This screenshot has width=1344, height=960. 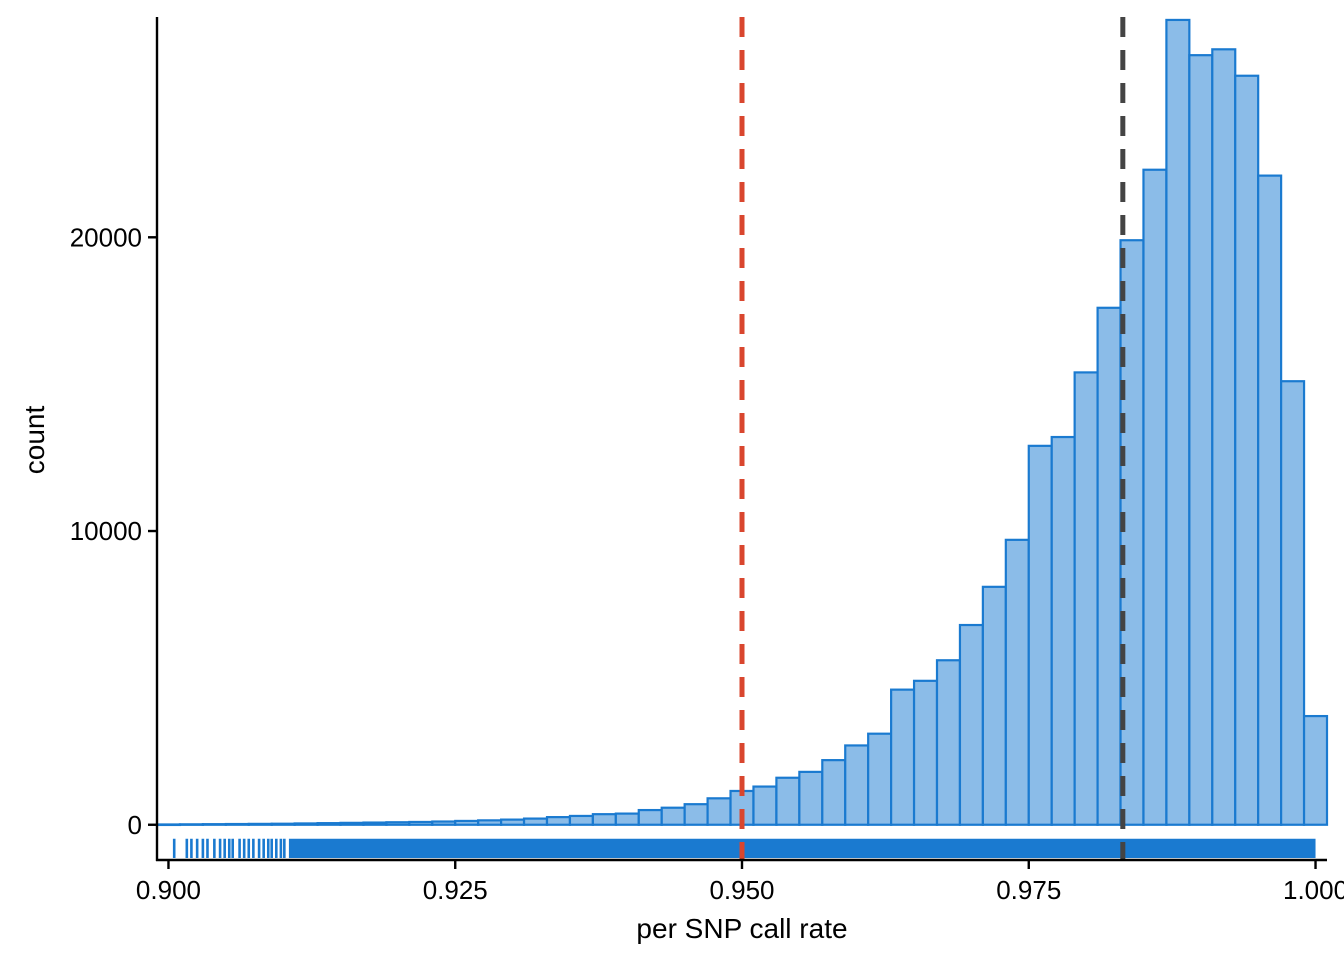 I want to click on y-tick-label: 10000, so click(x=106, y=531).